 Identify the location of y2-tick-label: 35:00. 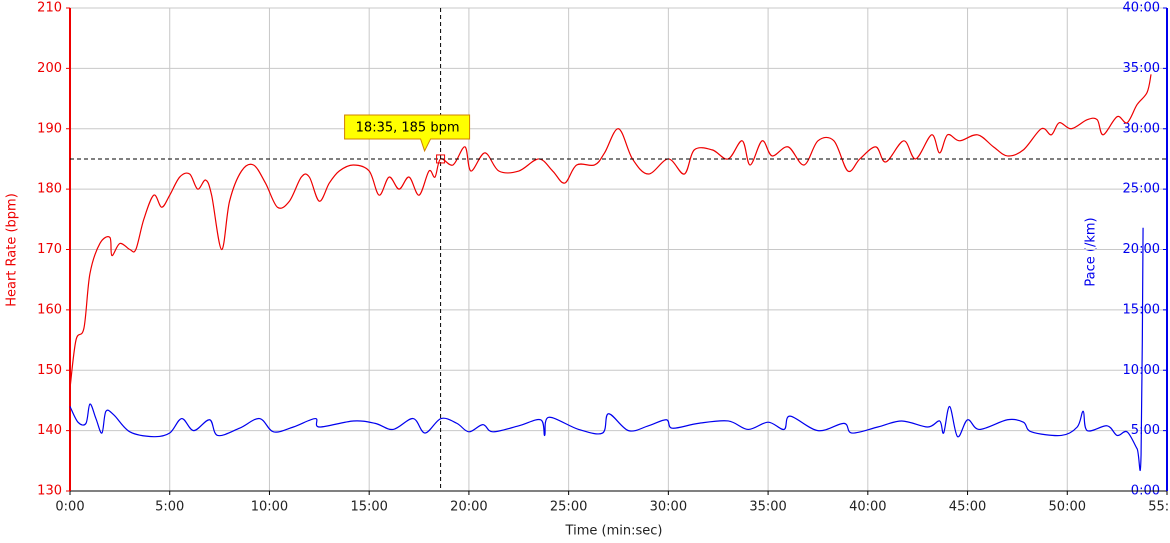
(1141, 68).